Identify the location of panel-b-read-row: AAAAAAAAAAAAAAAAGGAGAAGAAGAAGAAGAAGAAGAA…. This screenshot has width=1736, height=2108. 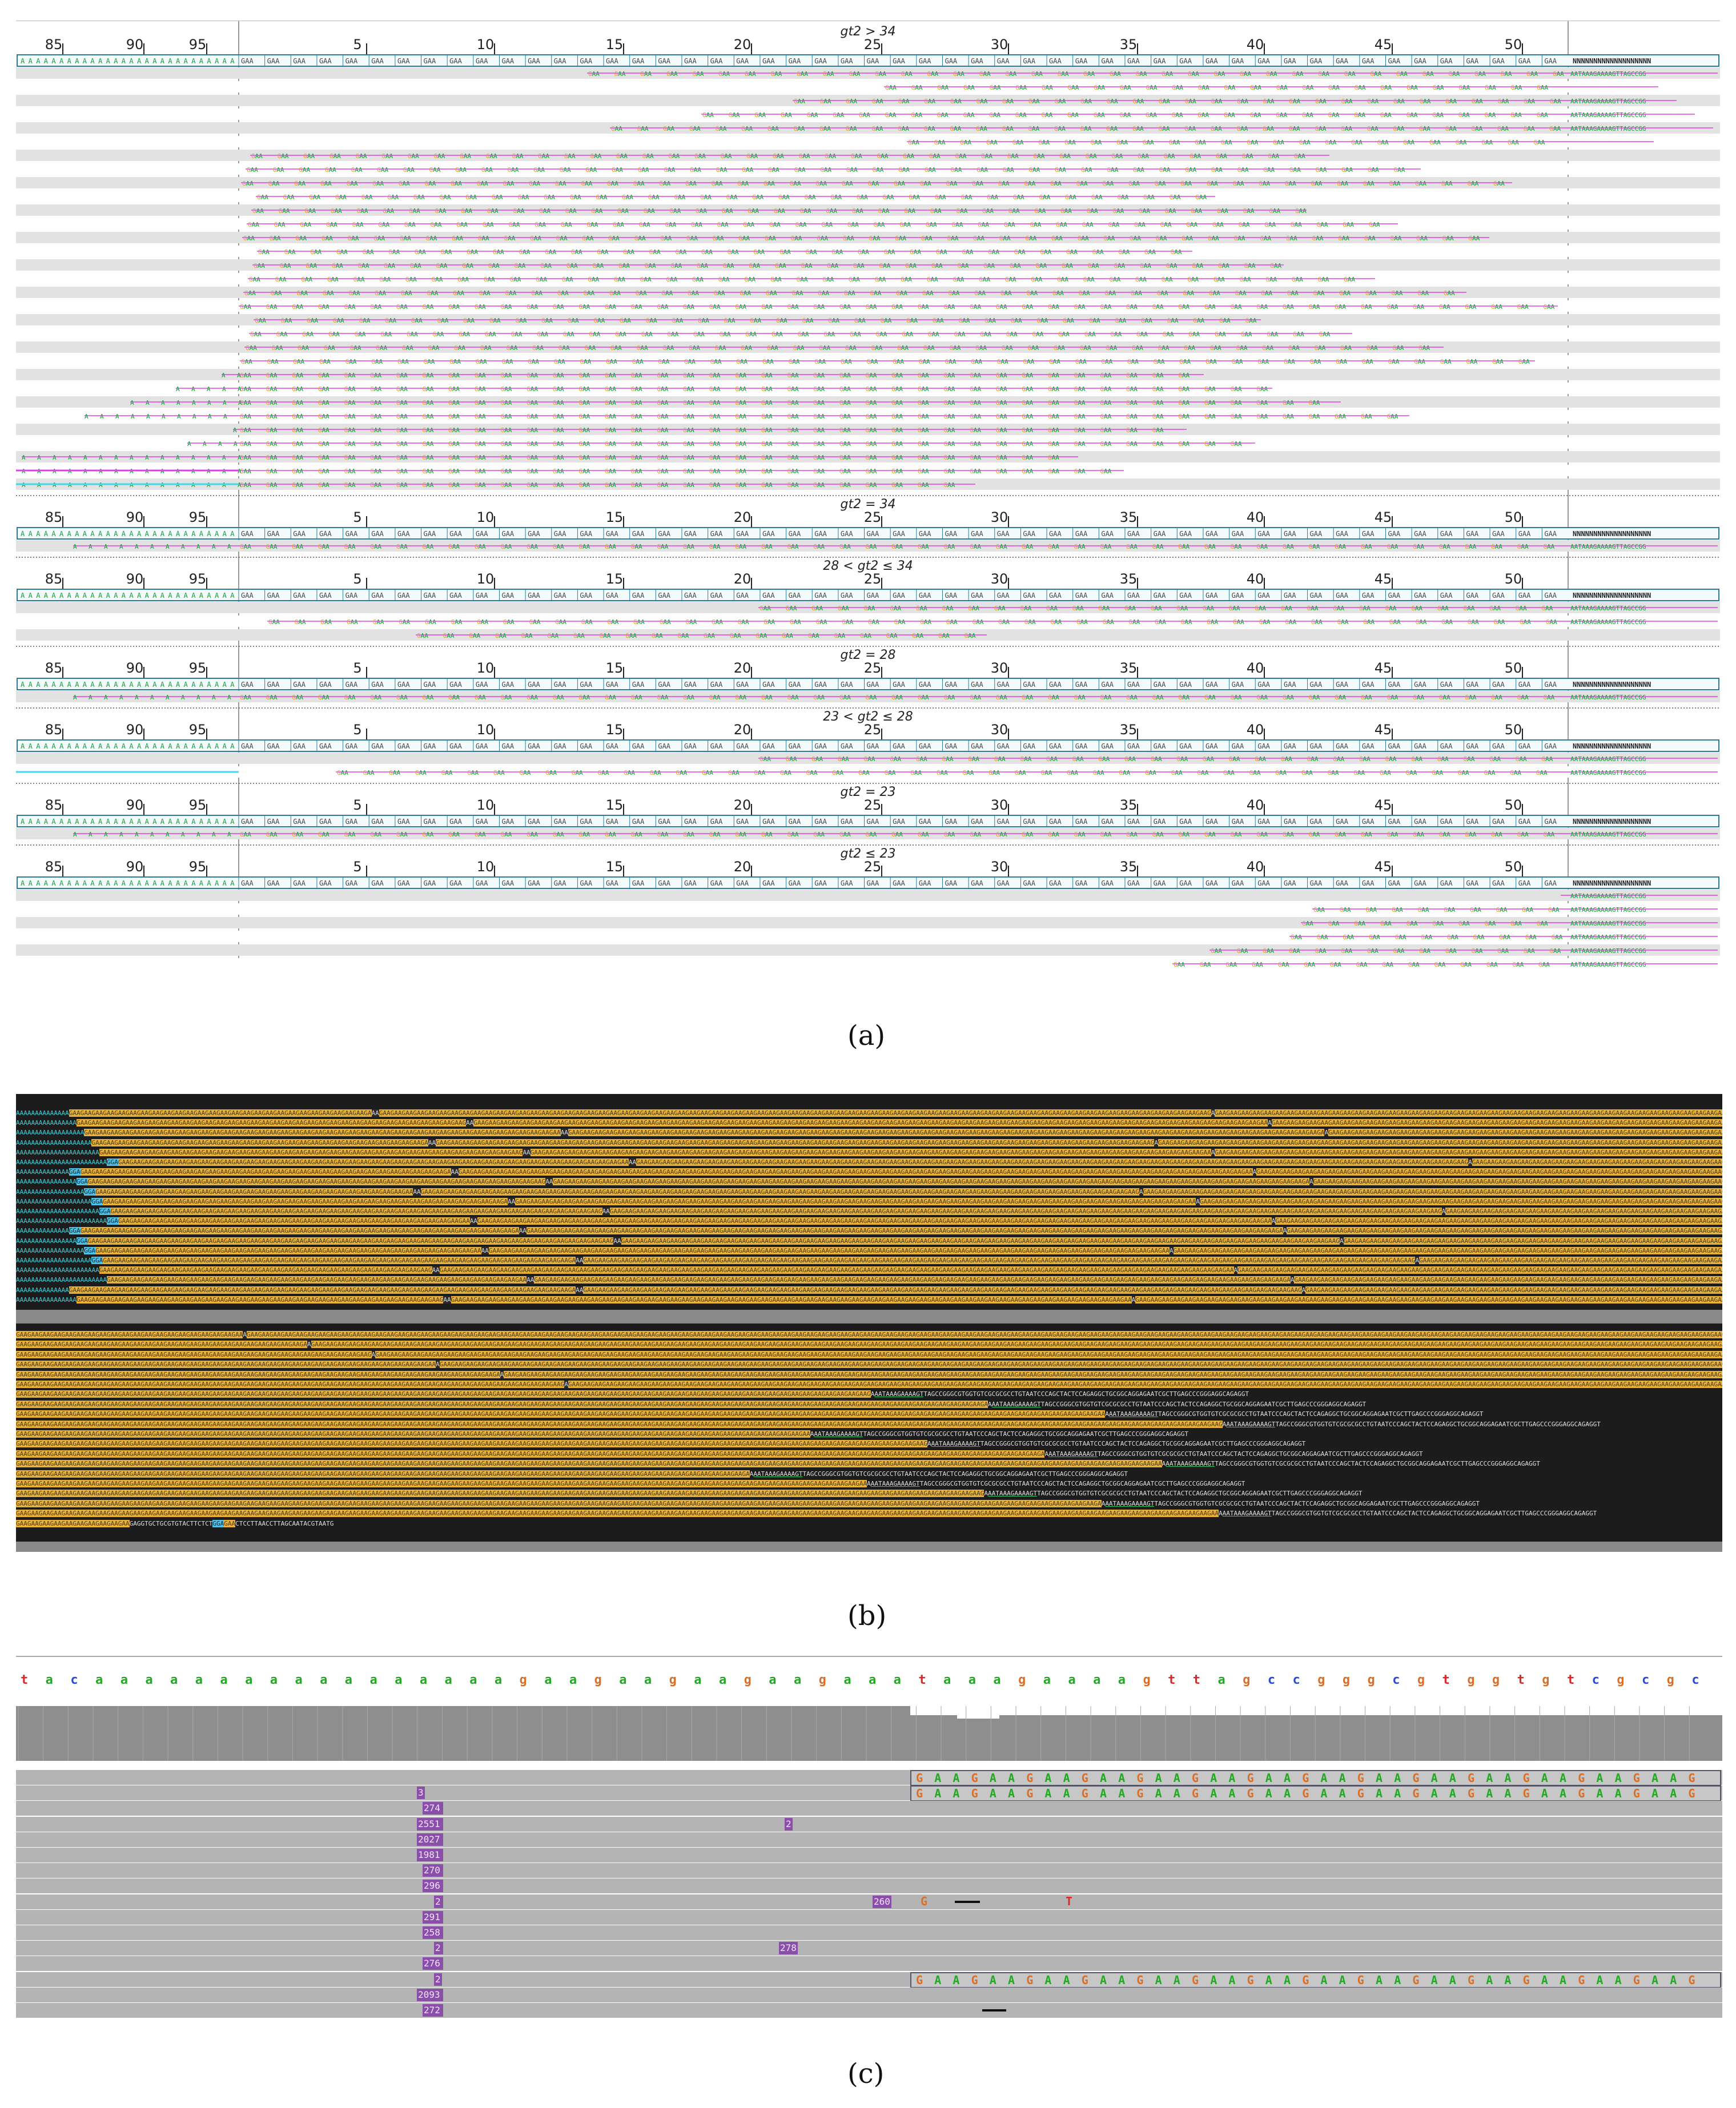
(869, 1181).